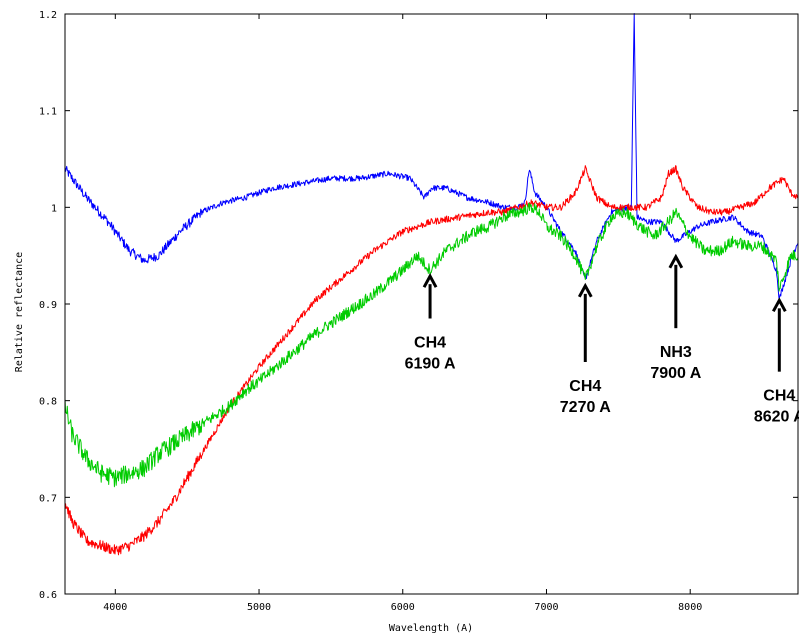 The image size is (799, 639). I want to click on x-tick-label-4: 8000, so click(690, 607).